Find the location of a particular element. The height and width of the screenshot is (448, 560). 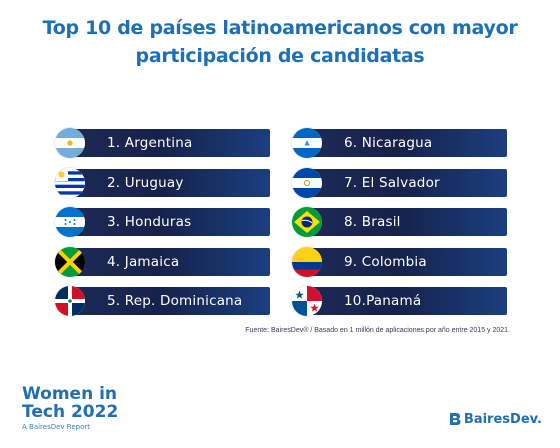

bairesdev-logo-icon is located at coordinates (455, 419).